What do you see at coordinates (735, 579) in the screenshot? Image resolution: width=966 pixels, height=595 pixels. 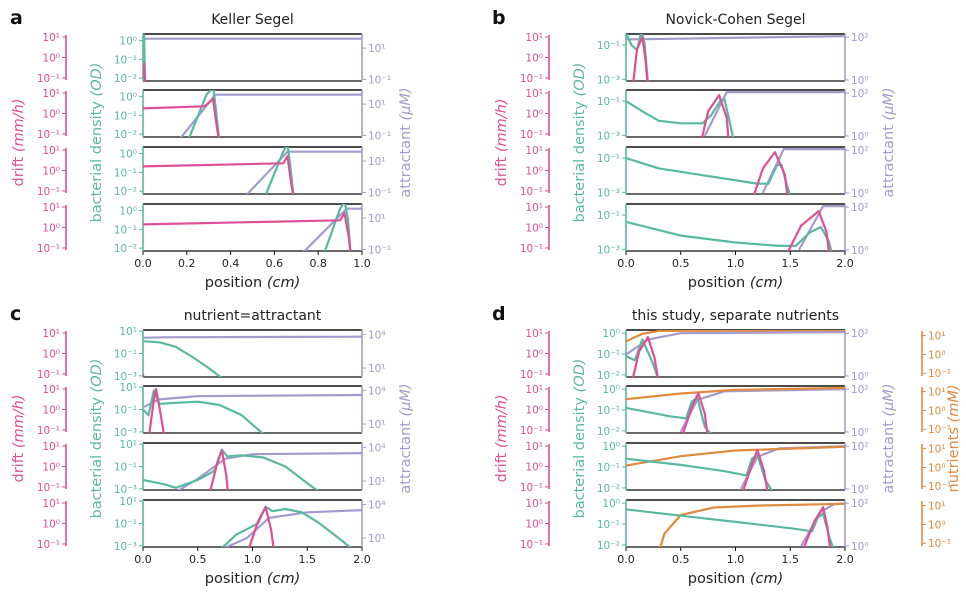 I see `x-axis-label: position (cm)` at bounding box center [735, 579].